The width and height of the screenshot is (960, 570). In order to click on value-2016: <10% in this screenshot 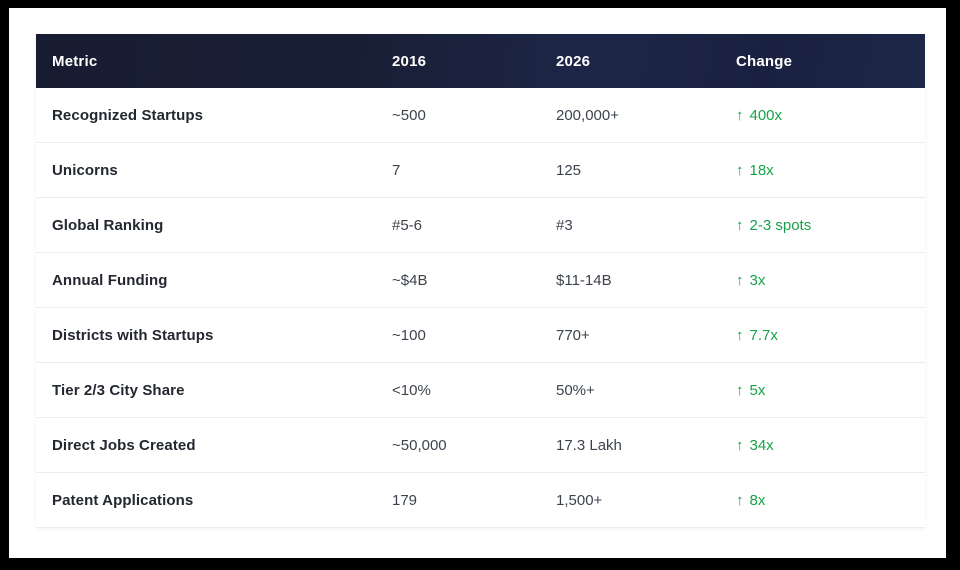, I will do `click(411, 390)`.